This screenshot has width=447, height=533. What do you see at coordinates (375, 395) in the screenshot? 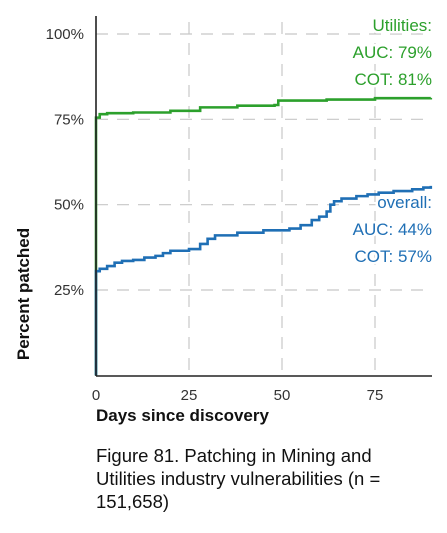
I see `x-tick-label: 75` at bounding box center [375, 395].